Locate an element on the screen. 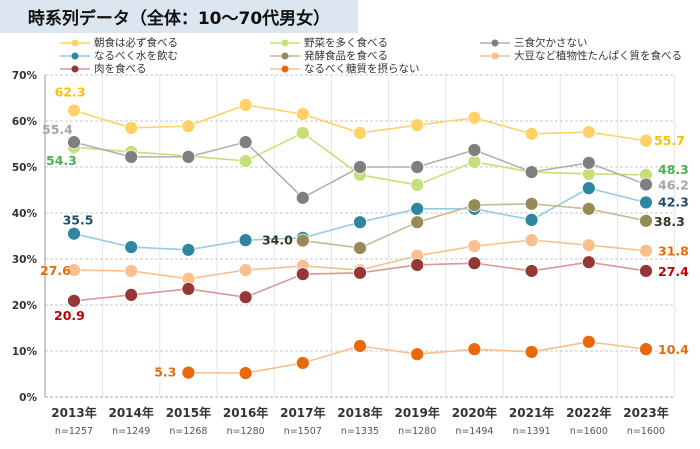 The image size is (700, 449). data-label: 48.3 is located at coordinates (673, 169).